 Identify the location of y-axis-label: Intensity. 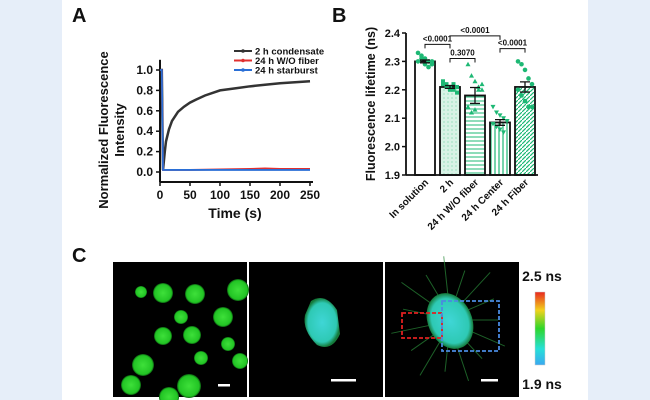
(119, 130).